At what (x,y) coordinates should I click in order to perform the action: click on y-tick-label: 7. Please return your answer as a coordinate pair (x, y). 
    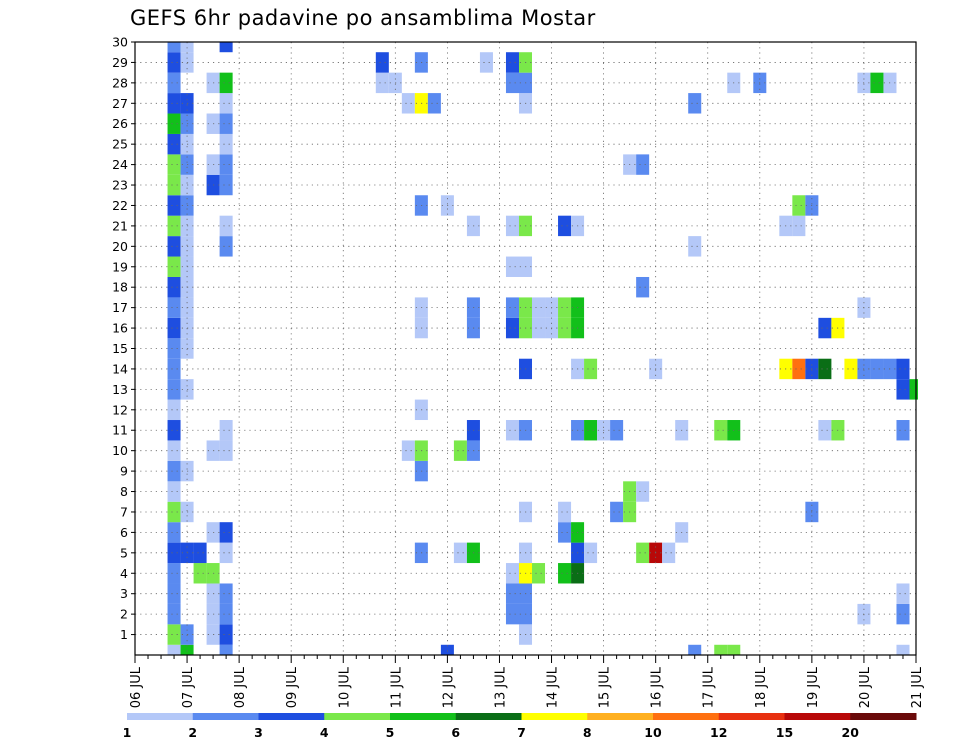
    Looking at the image, I should click on (124, 511).